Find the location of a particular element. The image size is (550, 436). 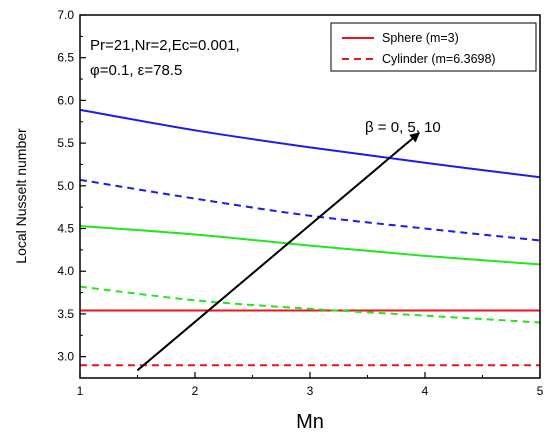

y-tick-label-3.5: 3.5 is located at coordinates (65, 314).